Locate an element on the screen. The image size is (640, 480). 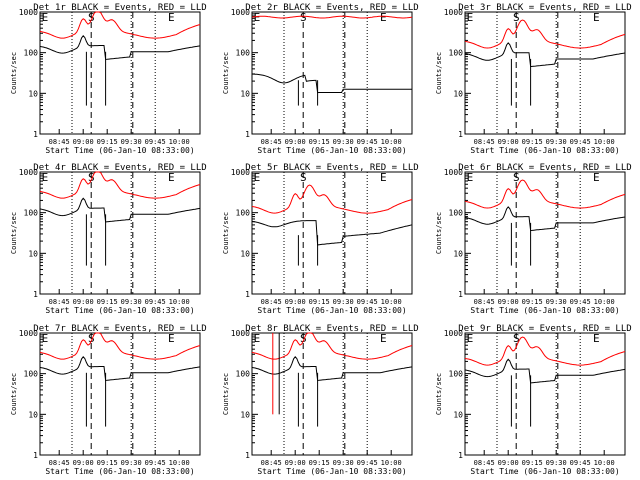
chart-title: Det 2r BLACK = Events, RED = LLD is located at coordinates (331, 8).